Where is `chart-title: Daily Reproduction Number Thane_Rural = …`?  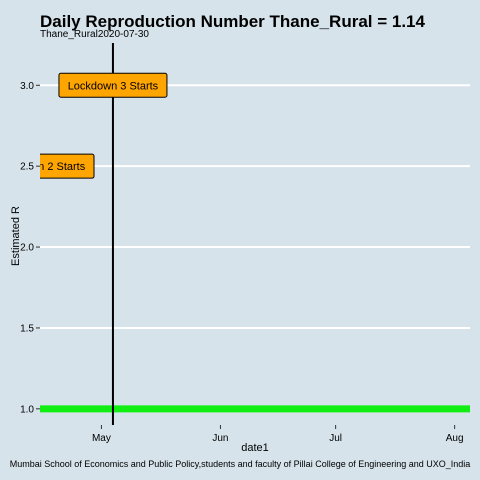
chart-title: Daily Reproduction Number Thane_Rural = … is located at coordinates (233, 21).